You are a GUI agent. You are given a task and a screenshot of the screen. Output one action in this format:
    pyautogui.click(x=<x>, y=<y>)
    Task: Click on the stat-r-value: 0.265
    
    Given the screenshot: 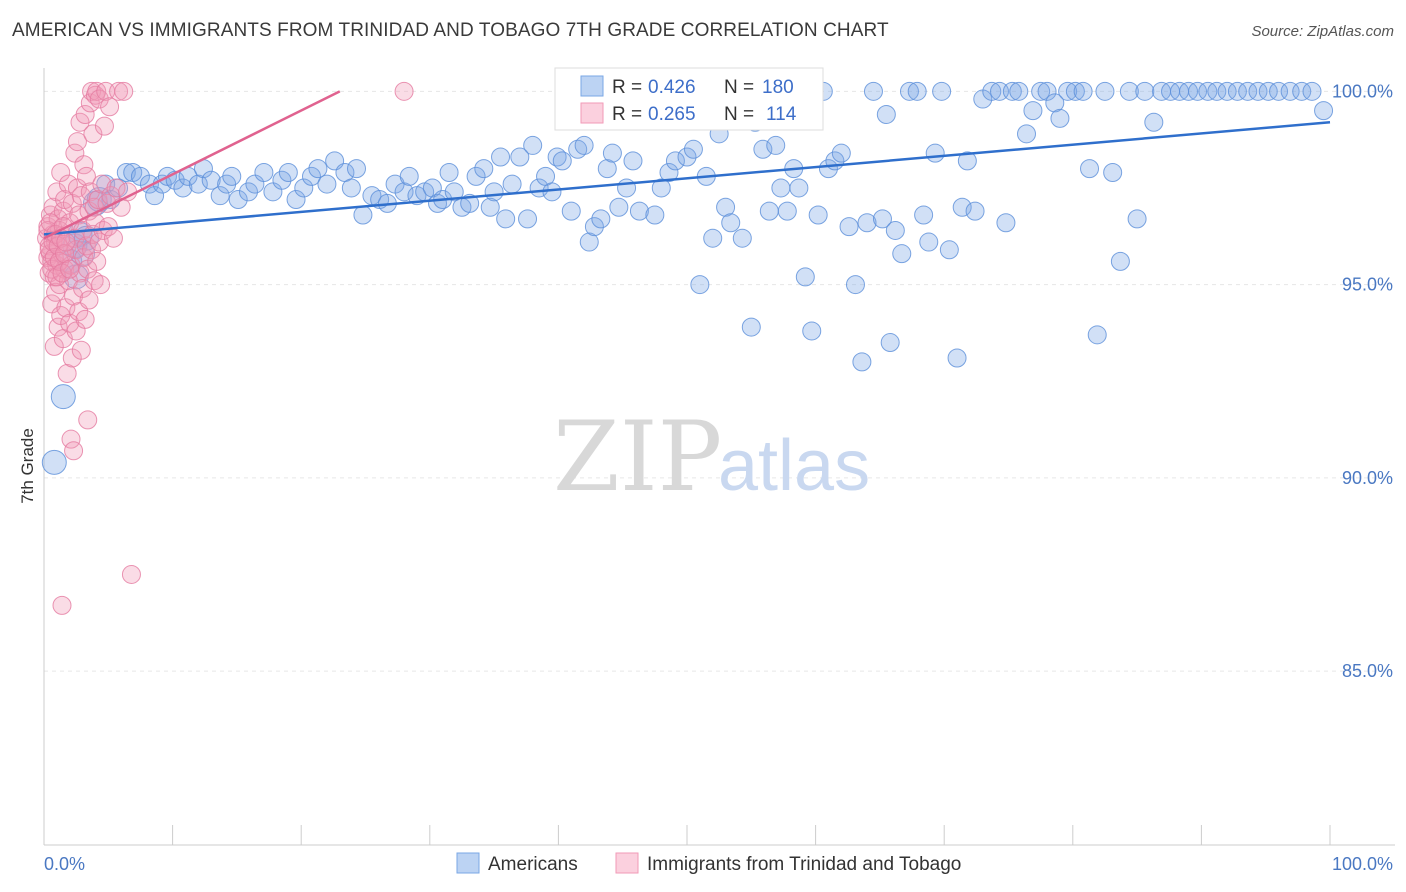 What is the action you would take?
    pyautogui.click(x=672, y=114)
    